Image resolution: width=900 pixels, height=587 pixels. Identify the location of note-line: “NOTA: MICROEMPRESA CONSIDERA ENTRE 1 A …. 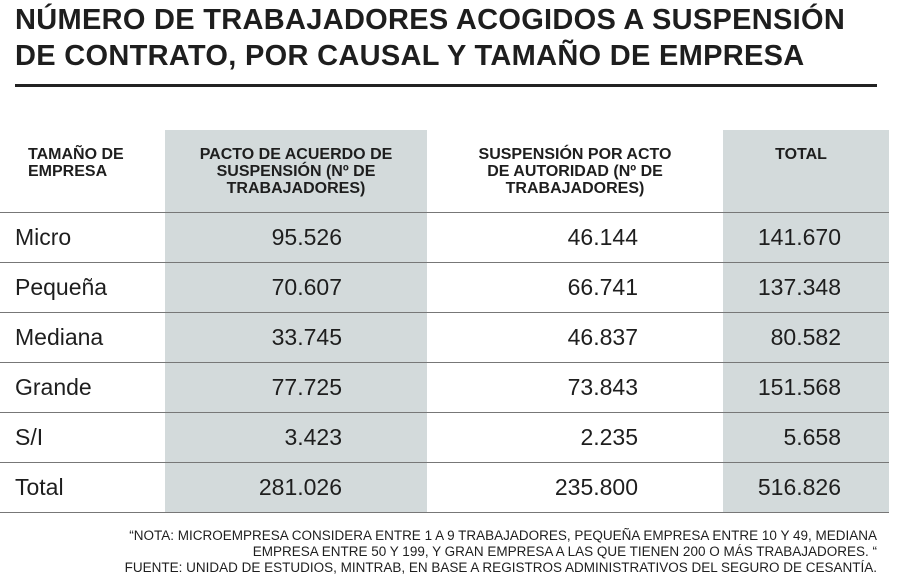
(503, 535).